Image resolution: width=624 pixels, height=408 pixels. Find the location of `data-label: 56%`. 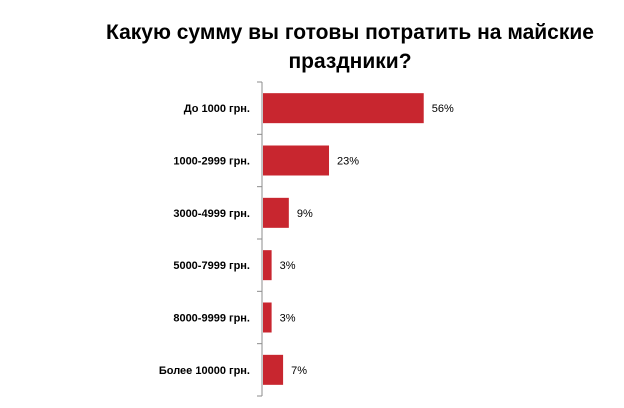

data-label: 56% is located at coordinates (443, 109).